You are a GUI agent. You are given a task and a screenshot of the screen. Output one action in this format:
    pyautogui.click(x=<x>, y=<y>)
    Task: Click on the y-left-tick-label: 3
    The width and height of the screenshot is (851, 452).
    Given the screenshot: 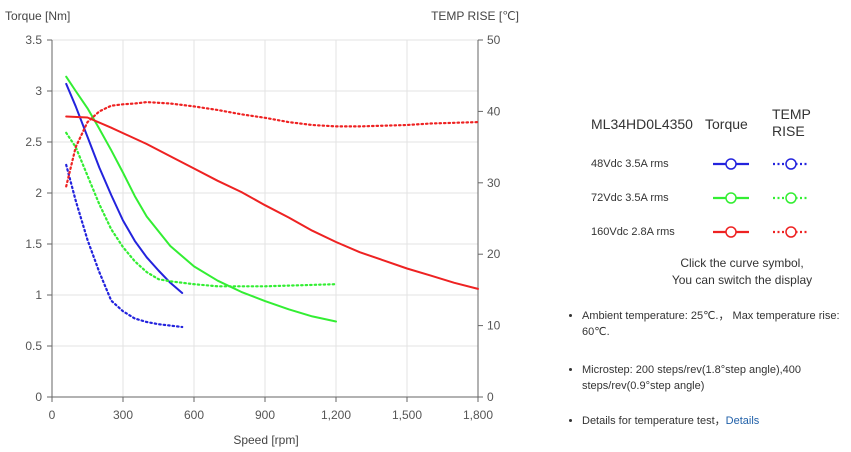 What is the action you would take?
    pyautogui.click(x=38, y=91)
    